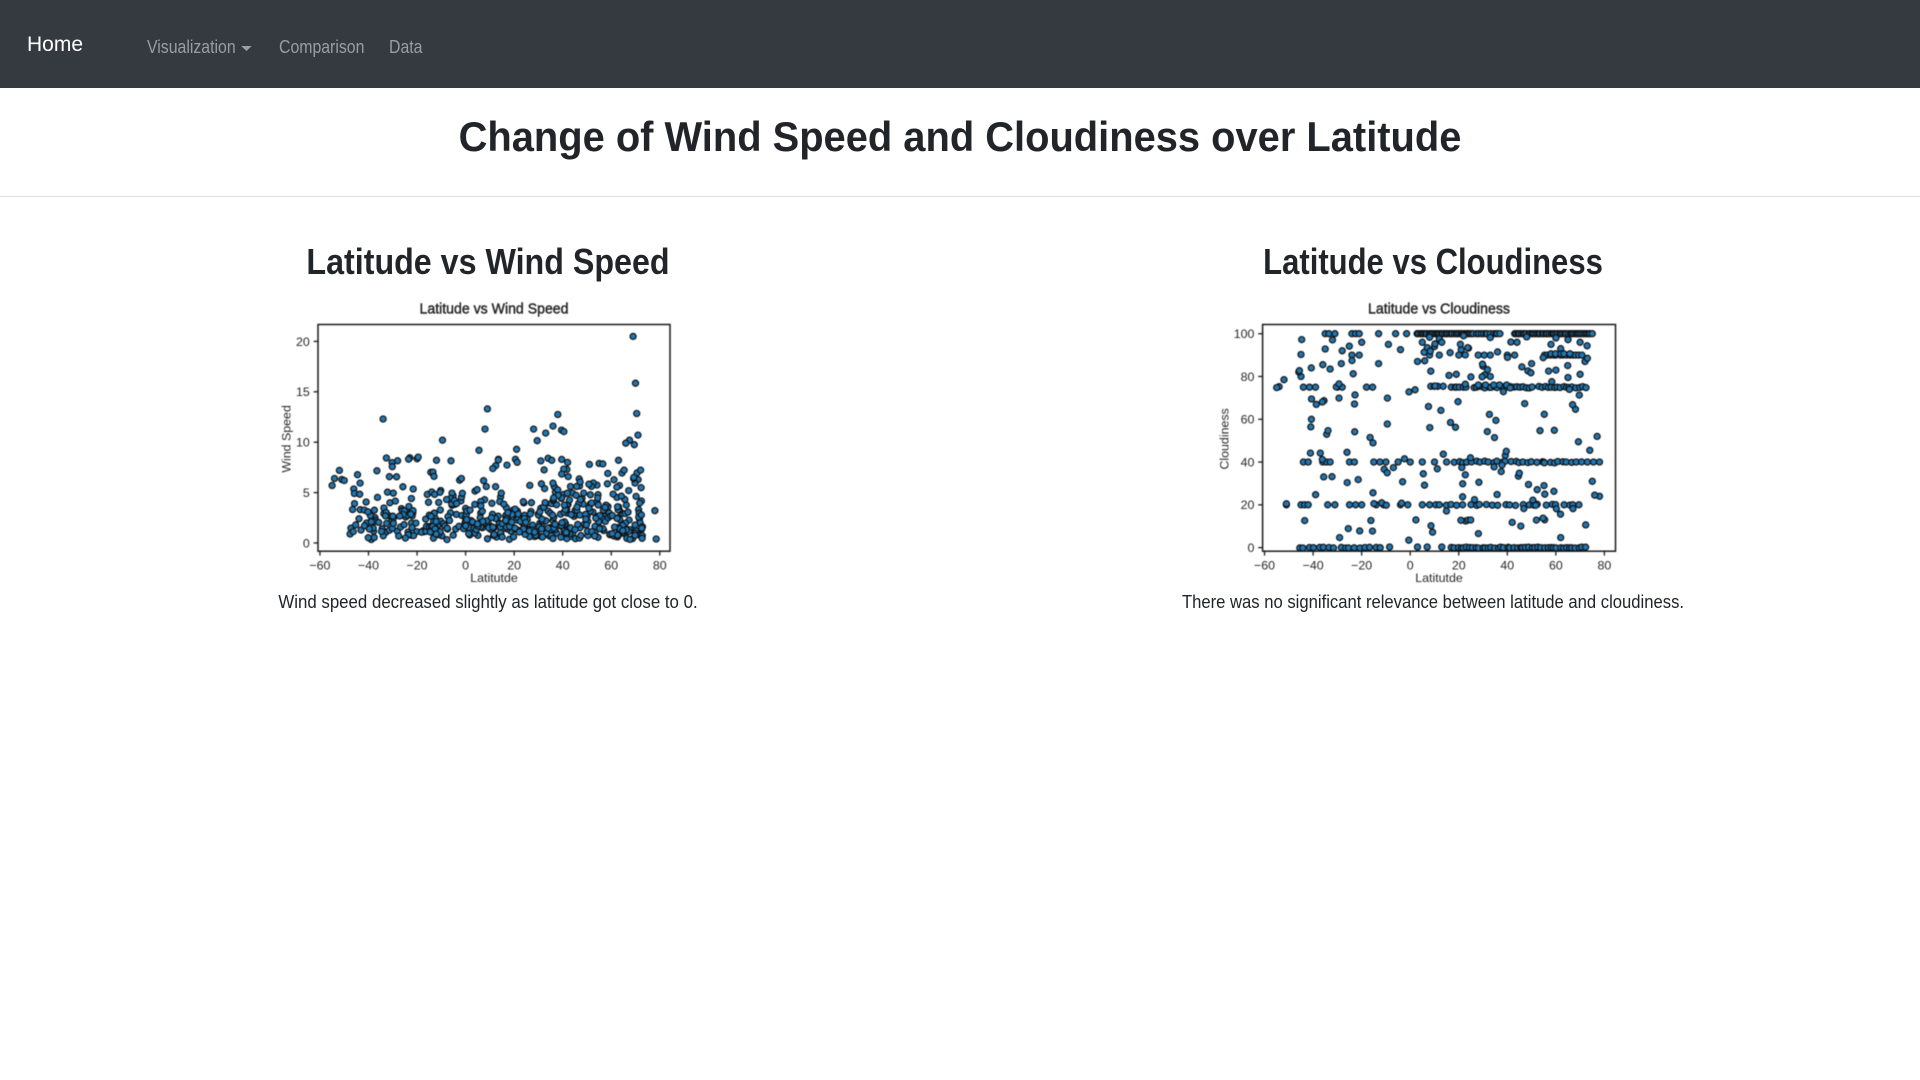 The height and width of the screenshot is (1080, 1920). I want to click on svg-text: 5, so click(306, 493).